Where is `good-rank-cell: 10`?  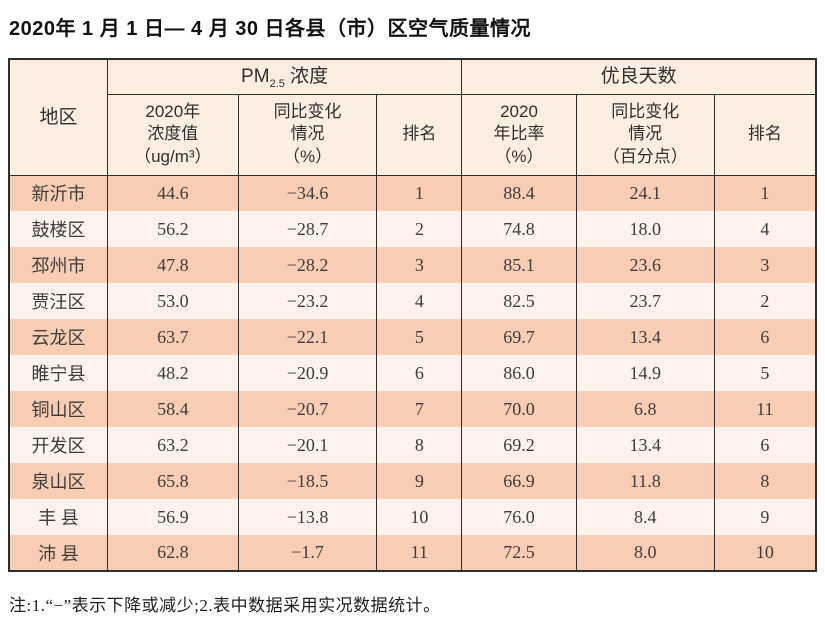 good-rank-cell: 10 is located at coordinates (765, 553).